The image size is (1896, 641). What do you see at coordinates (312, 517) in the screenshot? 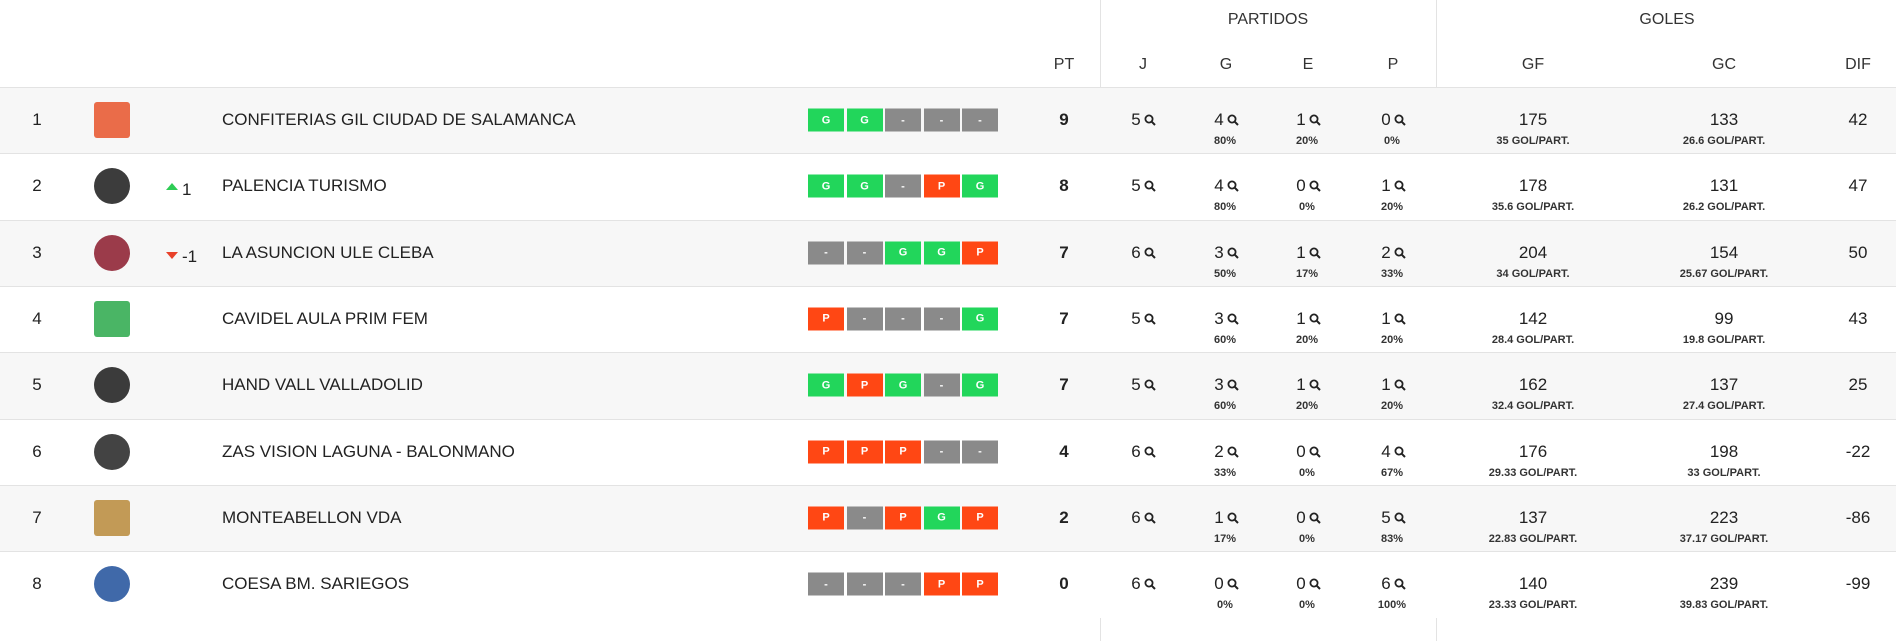
I see `team-name: MONTEABELLON VDA` at bounding box center [312, 517].